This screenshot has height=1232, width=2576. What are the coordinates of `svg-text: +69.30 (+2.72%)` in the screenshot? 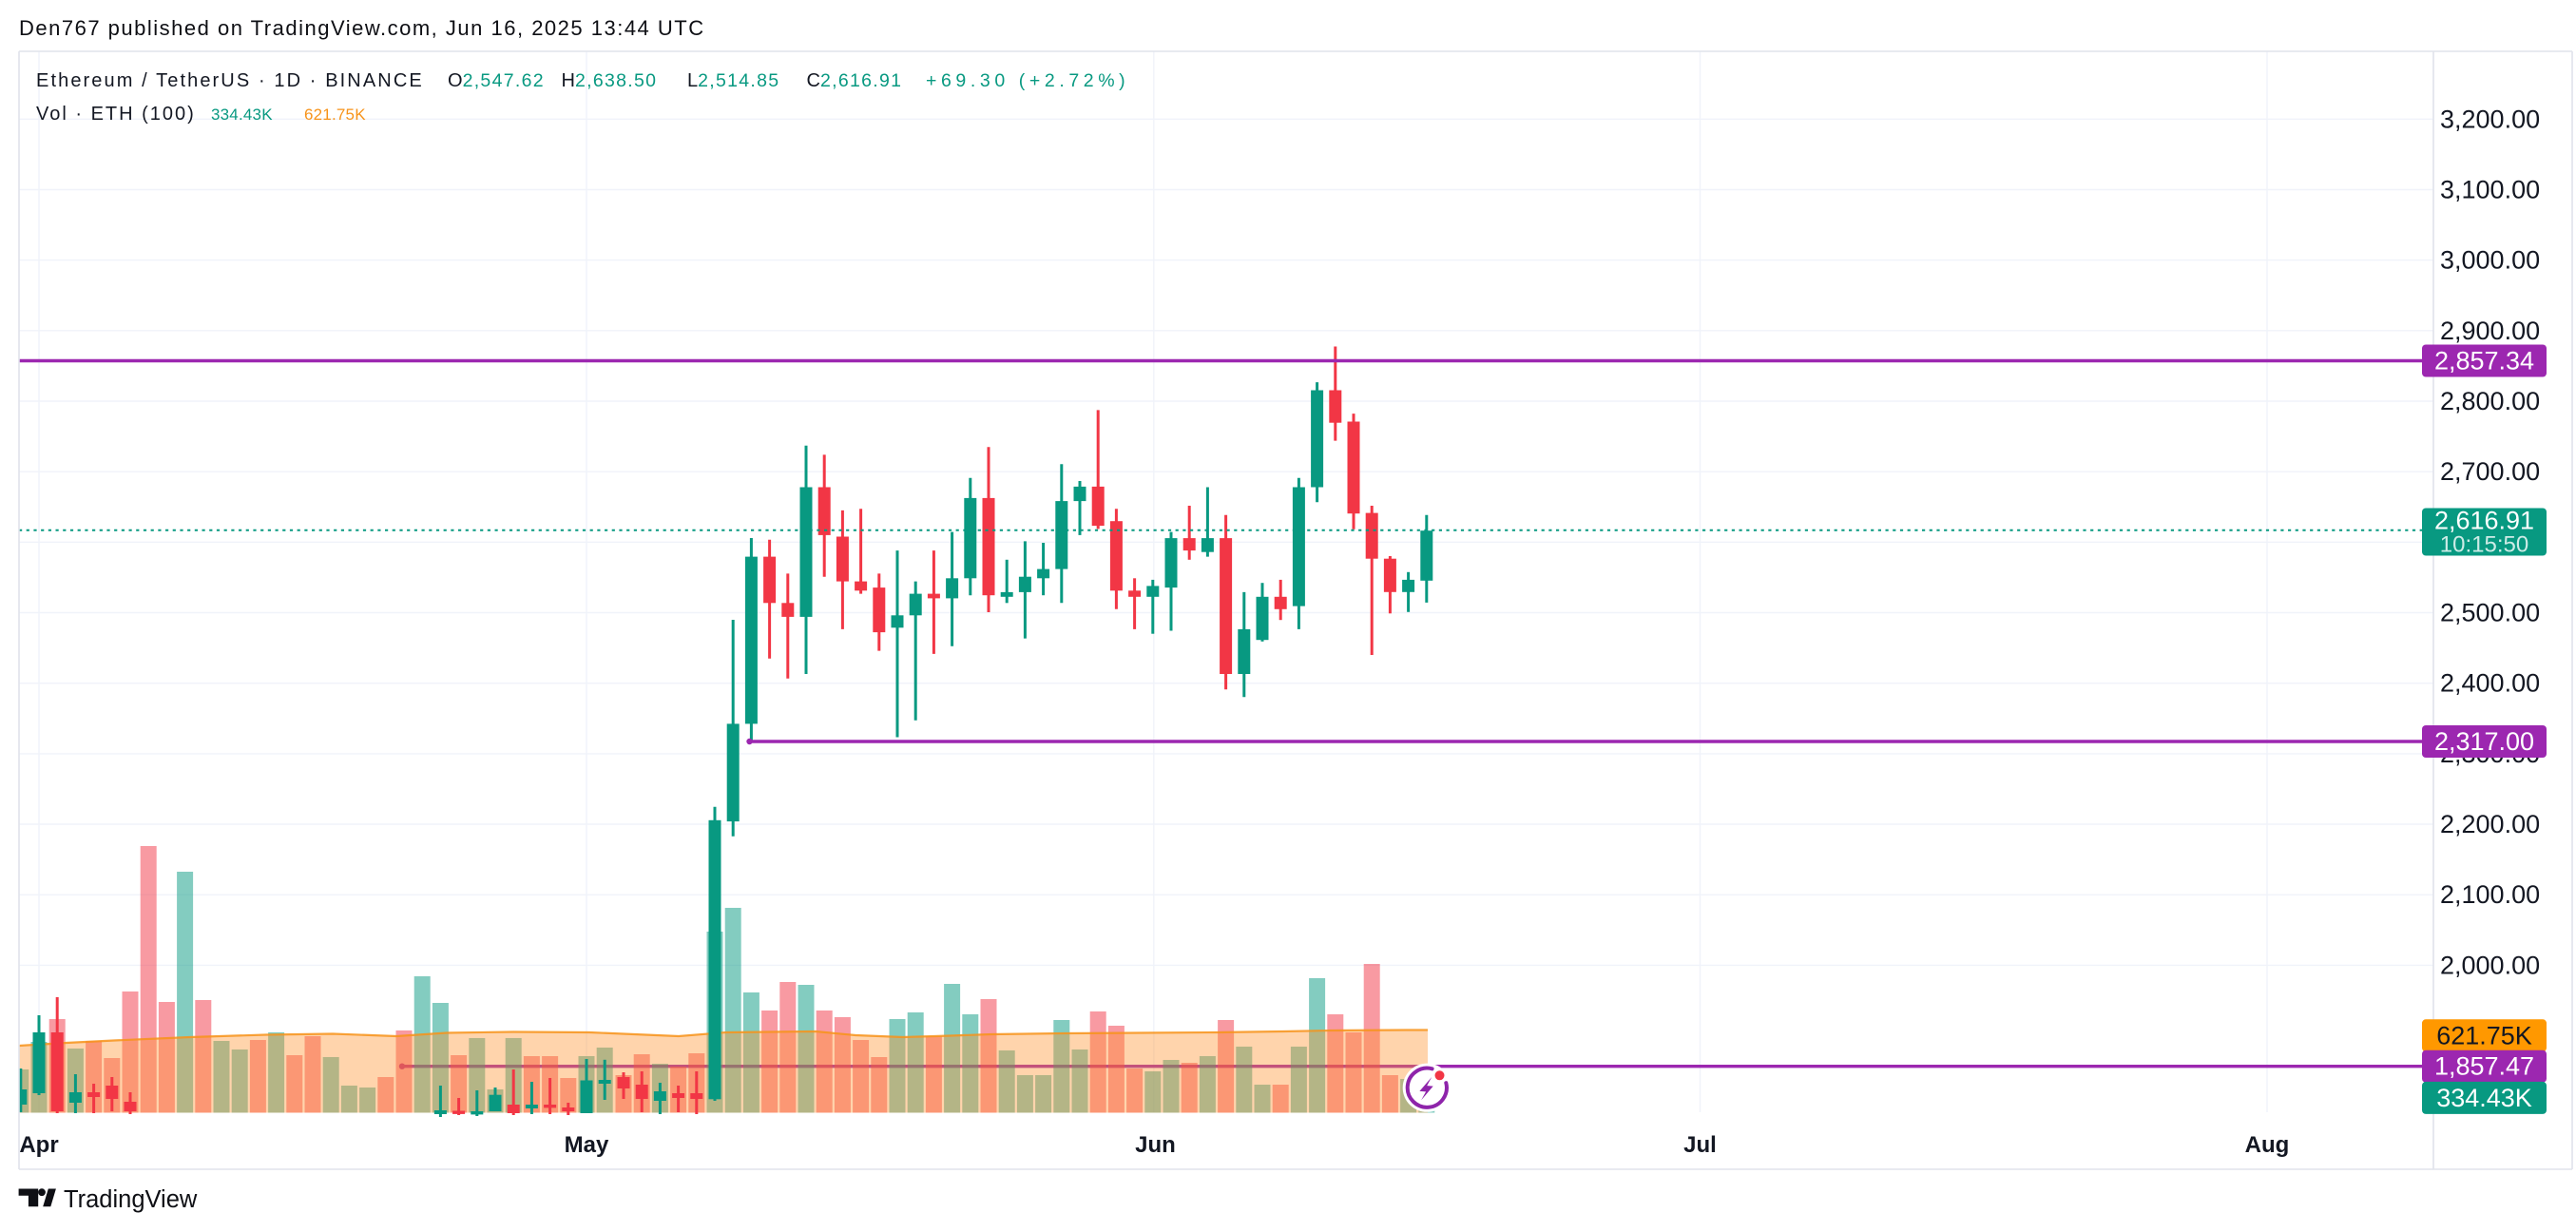 It's located at (1027, 80).